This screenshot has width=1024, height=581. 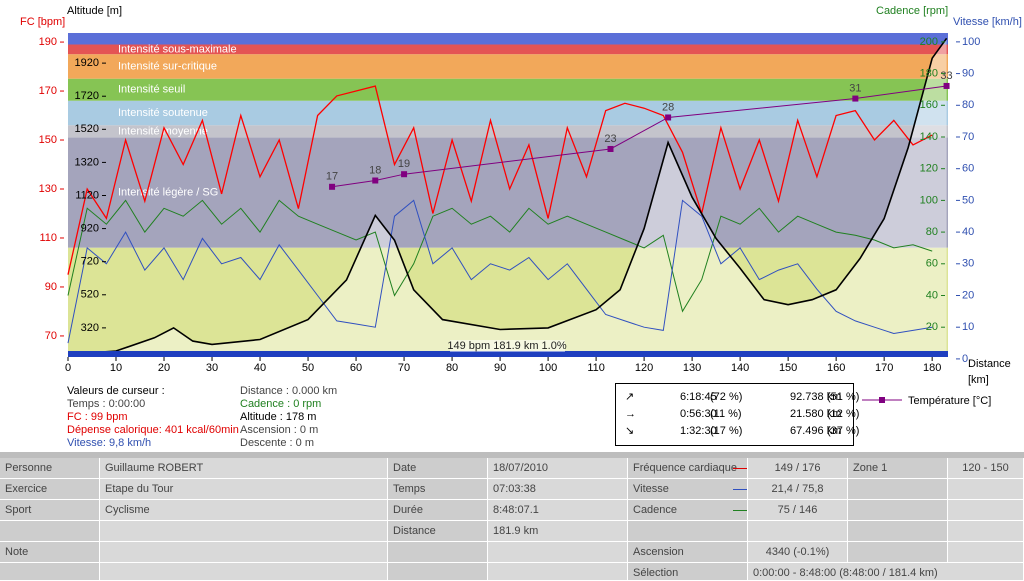 What do you see at coordinates (798, 552) in the screenshot?
I see `table-cell: 4340 (-0.1%)` at bounding box center [798, 552].